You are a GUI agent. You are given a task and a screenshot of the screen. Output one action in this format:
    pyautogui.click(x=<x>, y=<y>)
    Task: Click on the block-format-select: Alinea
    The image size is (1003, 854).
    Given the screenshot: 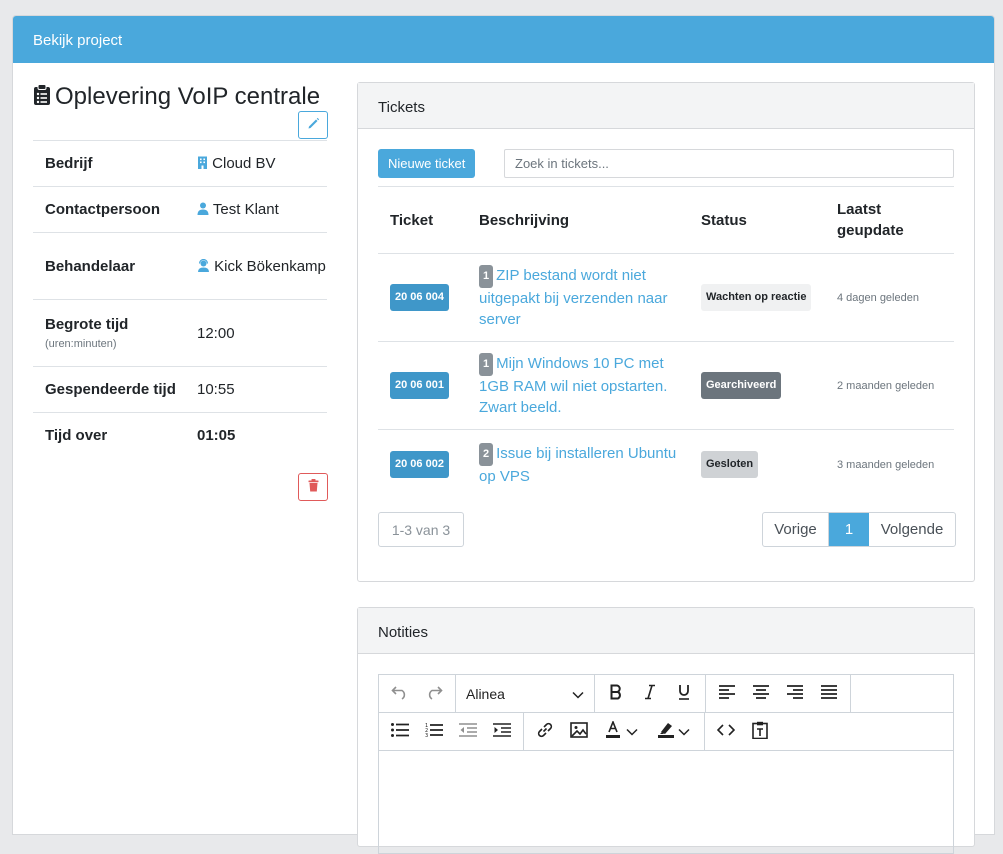 What is the action you would take?
    pyautogui.click(x=525, y=694)
    